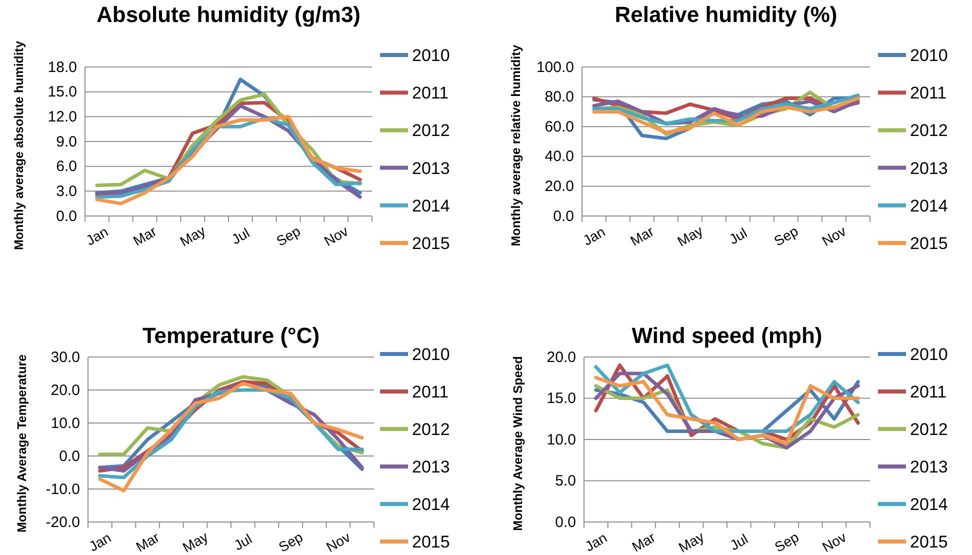 The height and width of the screenshot is (555, 972). Describe the element at coordinates (559, 127) in the screenshot. I see `y-tick-label: 60.0` at that location.